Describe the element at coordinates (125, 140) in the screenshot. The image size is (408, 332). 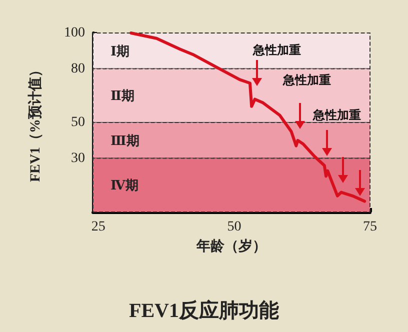
I see `band-label: Ⅲ期` at that location.